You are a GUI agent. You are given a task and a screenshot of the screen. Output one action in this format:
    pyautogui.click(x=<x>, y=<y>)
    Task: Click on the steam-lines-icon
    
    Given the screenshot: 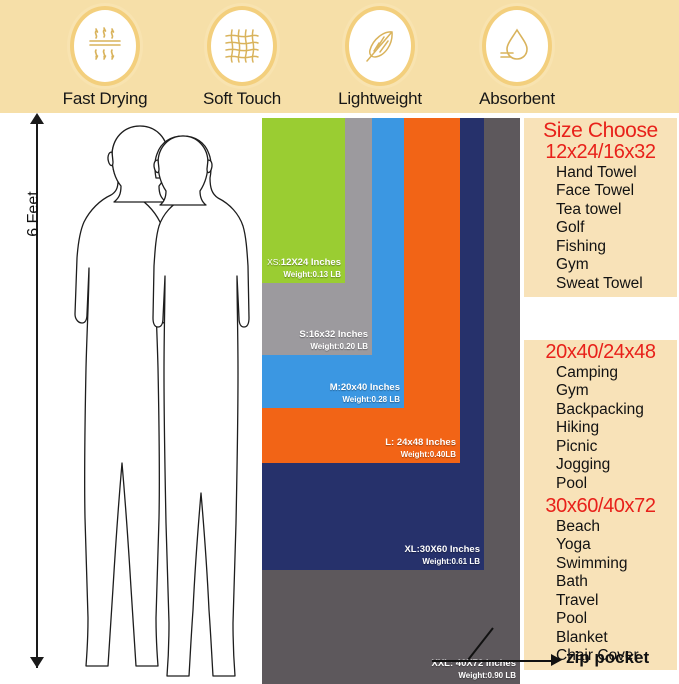 What is the action you would take?
    pyautogui.click(x=105, y=43)
    